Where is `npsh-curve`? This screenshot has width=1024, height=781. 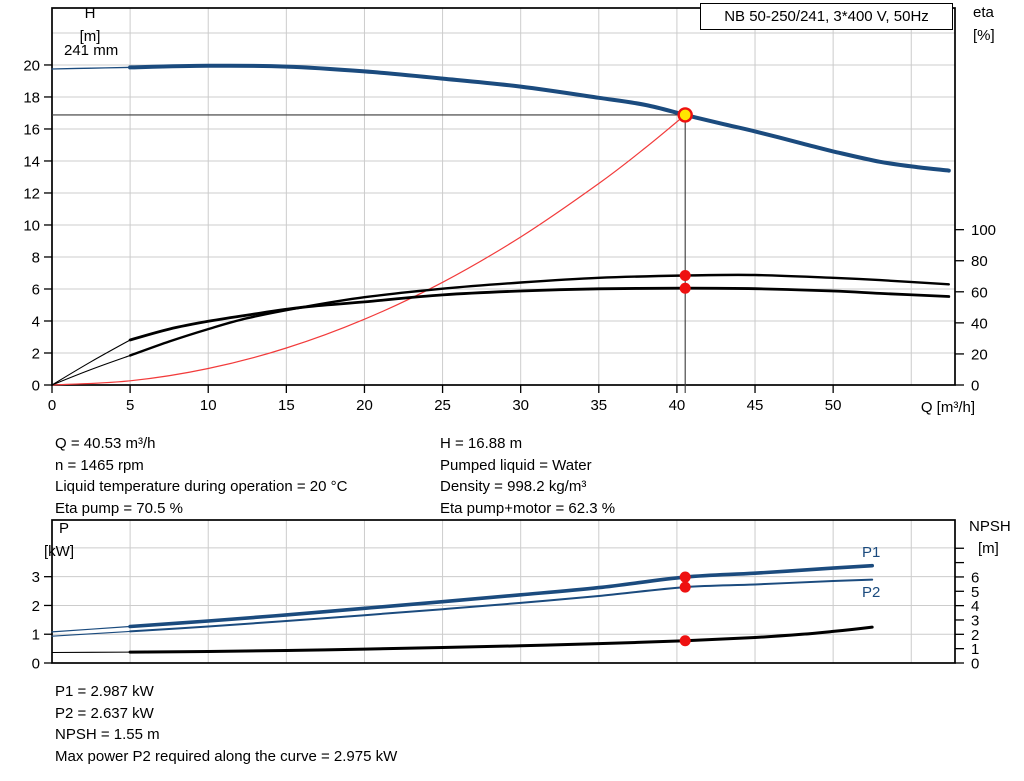 npsh-curve is located at coordinates (501, 639).